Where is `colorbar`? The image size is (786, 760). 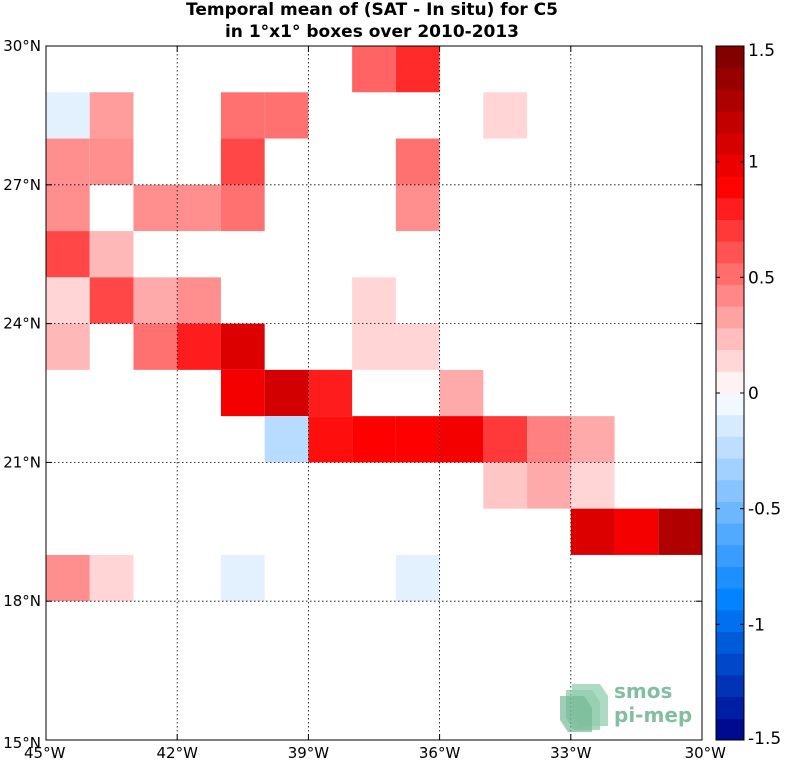 colorbar is located at coordinates (730, 393).